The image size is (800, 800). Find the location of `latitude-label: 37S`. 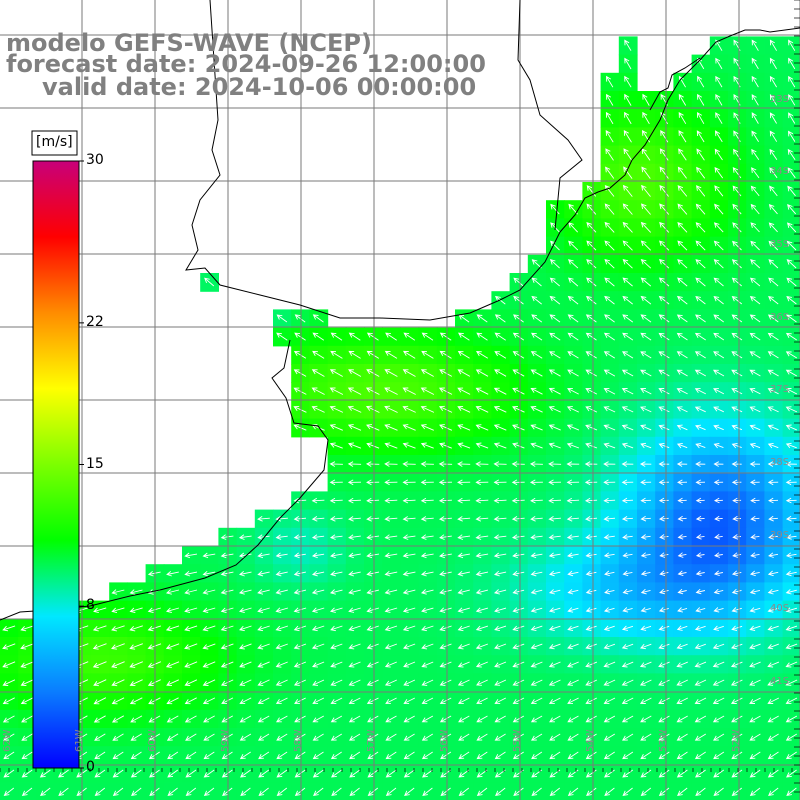

latitude-label: 37S is located at coordinates (780, 389).